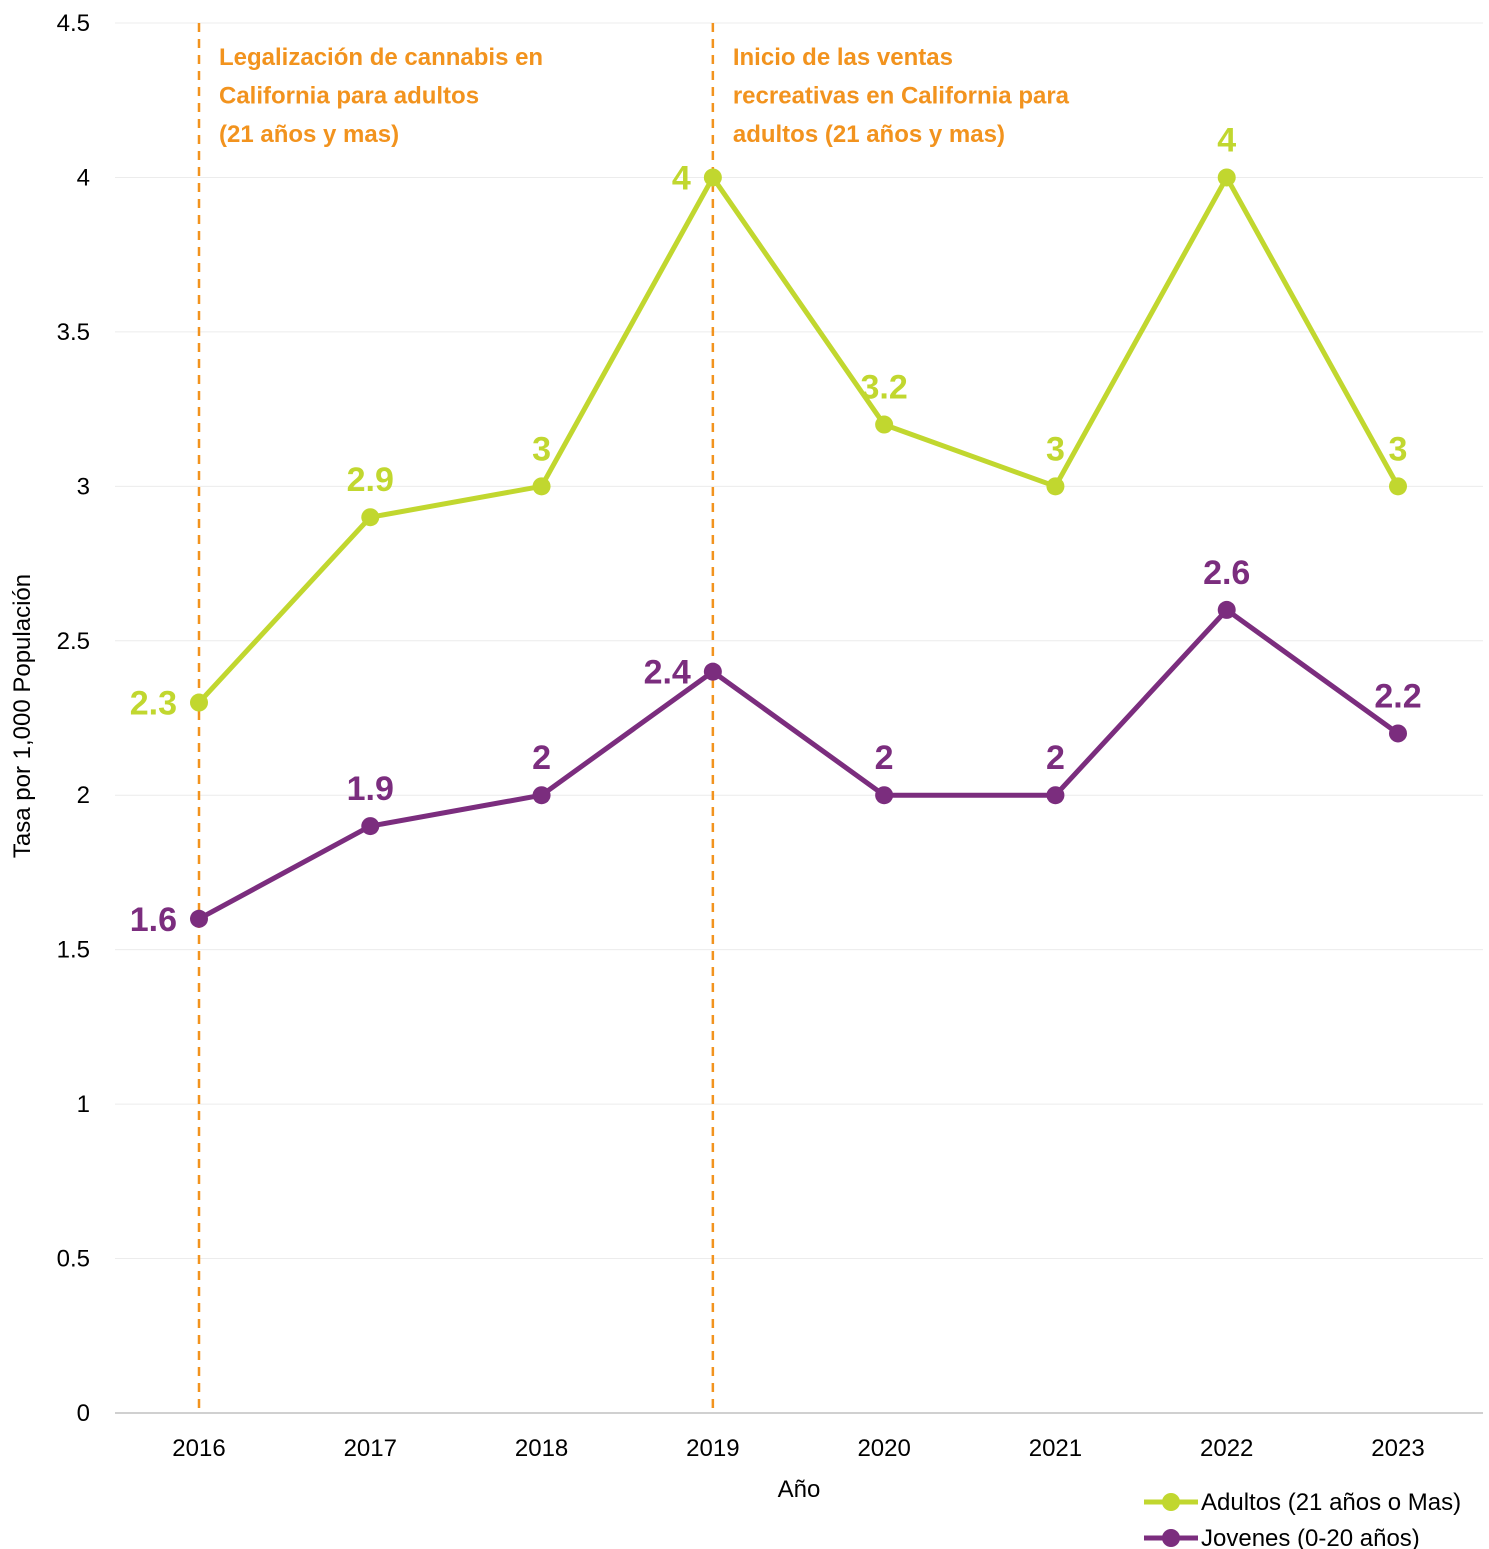  What do you see at coordinates (1226, 573) in the screenshot?
I see `data-label: 2.6` at bounding box center [1226, 573].